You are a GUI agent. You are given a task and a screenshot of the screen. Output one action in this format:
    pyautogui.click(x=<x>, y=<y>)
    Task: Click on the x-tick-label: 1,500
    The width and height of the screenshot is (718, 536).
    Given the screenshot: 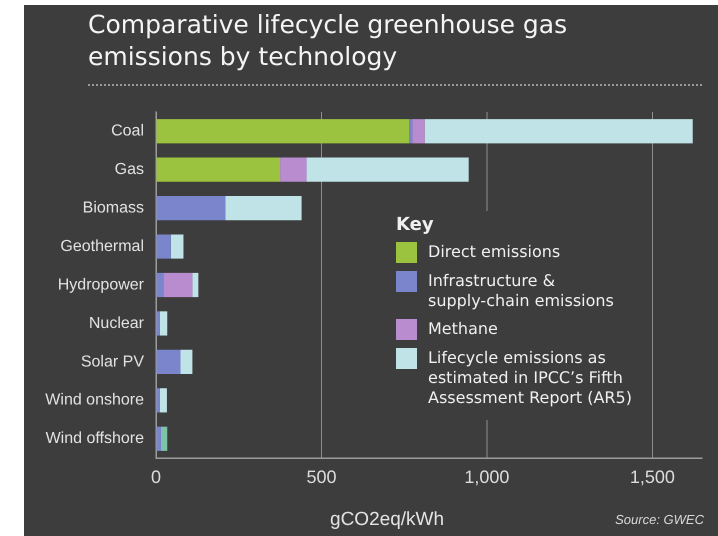 What is the action you would take?
    pyautogui.click(x=652, y=476)
    